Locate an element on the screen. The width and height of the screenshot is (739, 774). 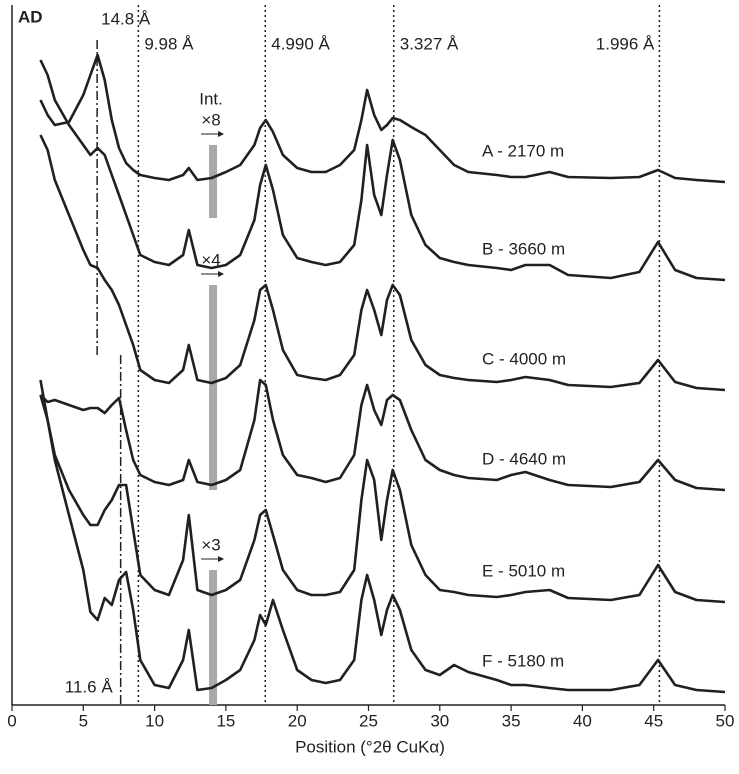
reference-label: 3.327 Å is located at coordinates (429, 43).